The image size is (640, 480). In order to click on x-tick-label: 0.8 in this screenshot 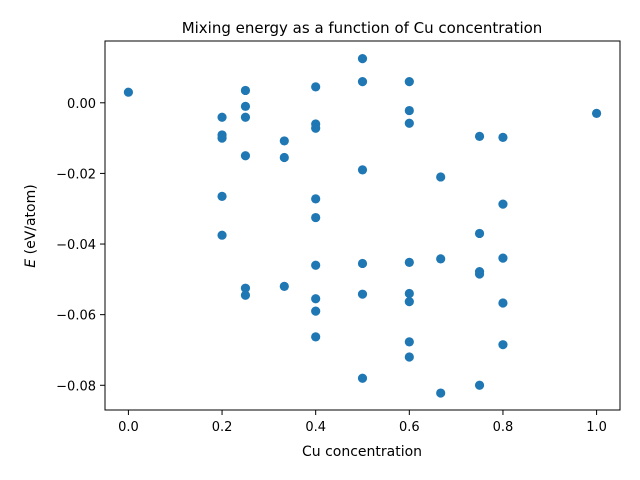, I will do `click(503, 427)`.